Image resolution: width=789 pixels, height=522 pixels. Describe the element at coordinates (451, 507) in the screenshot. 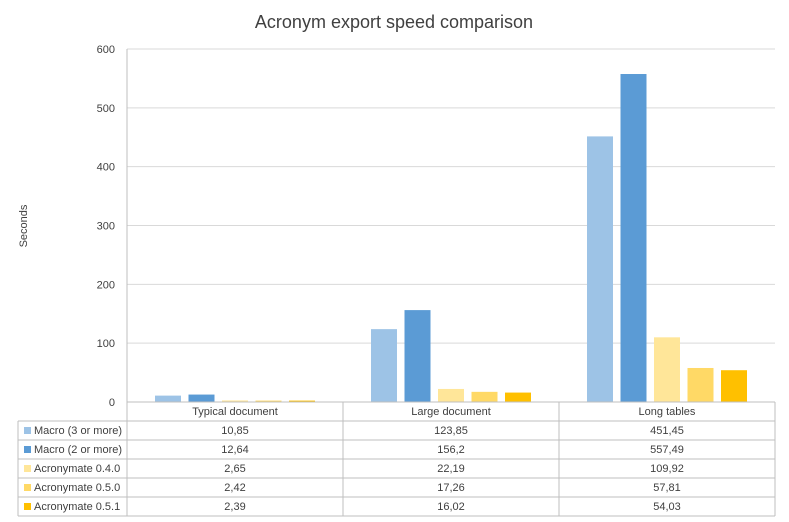

I see `data-label: 16,02` at that location.